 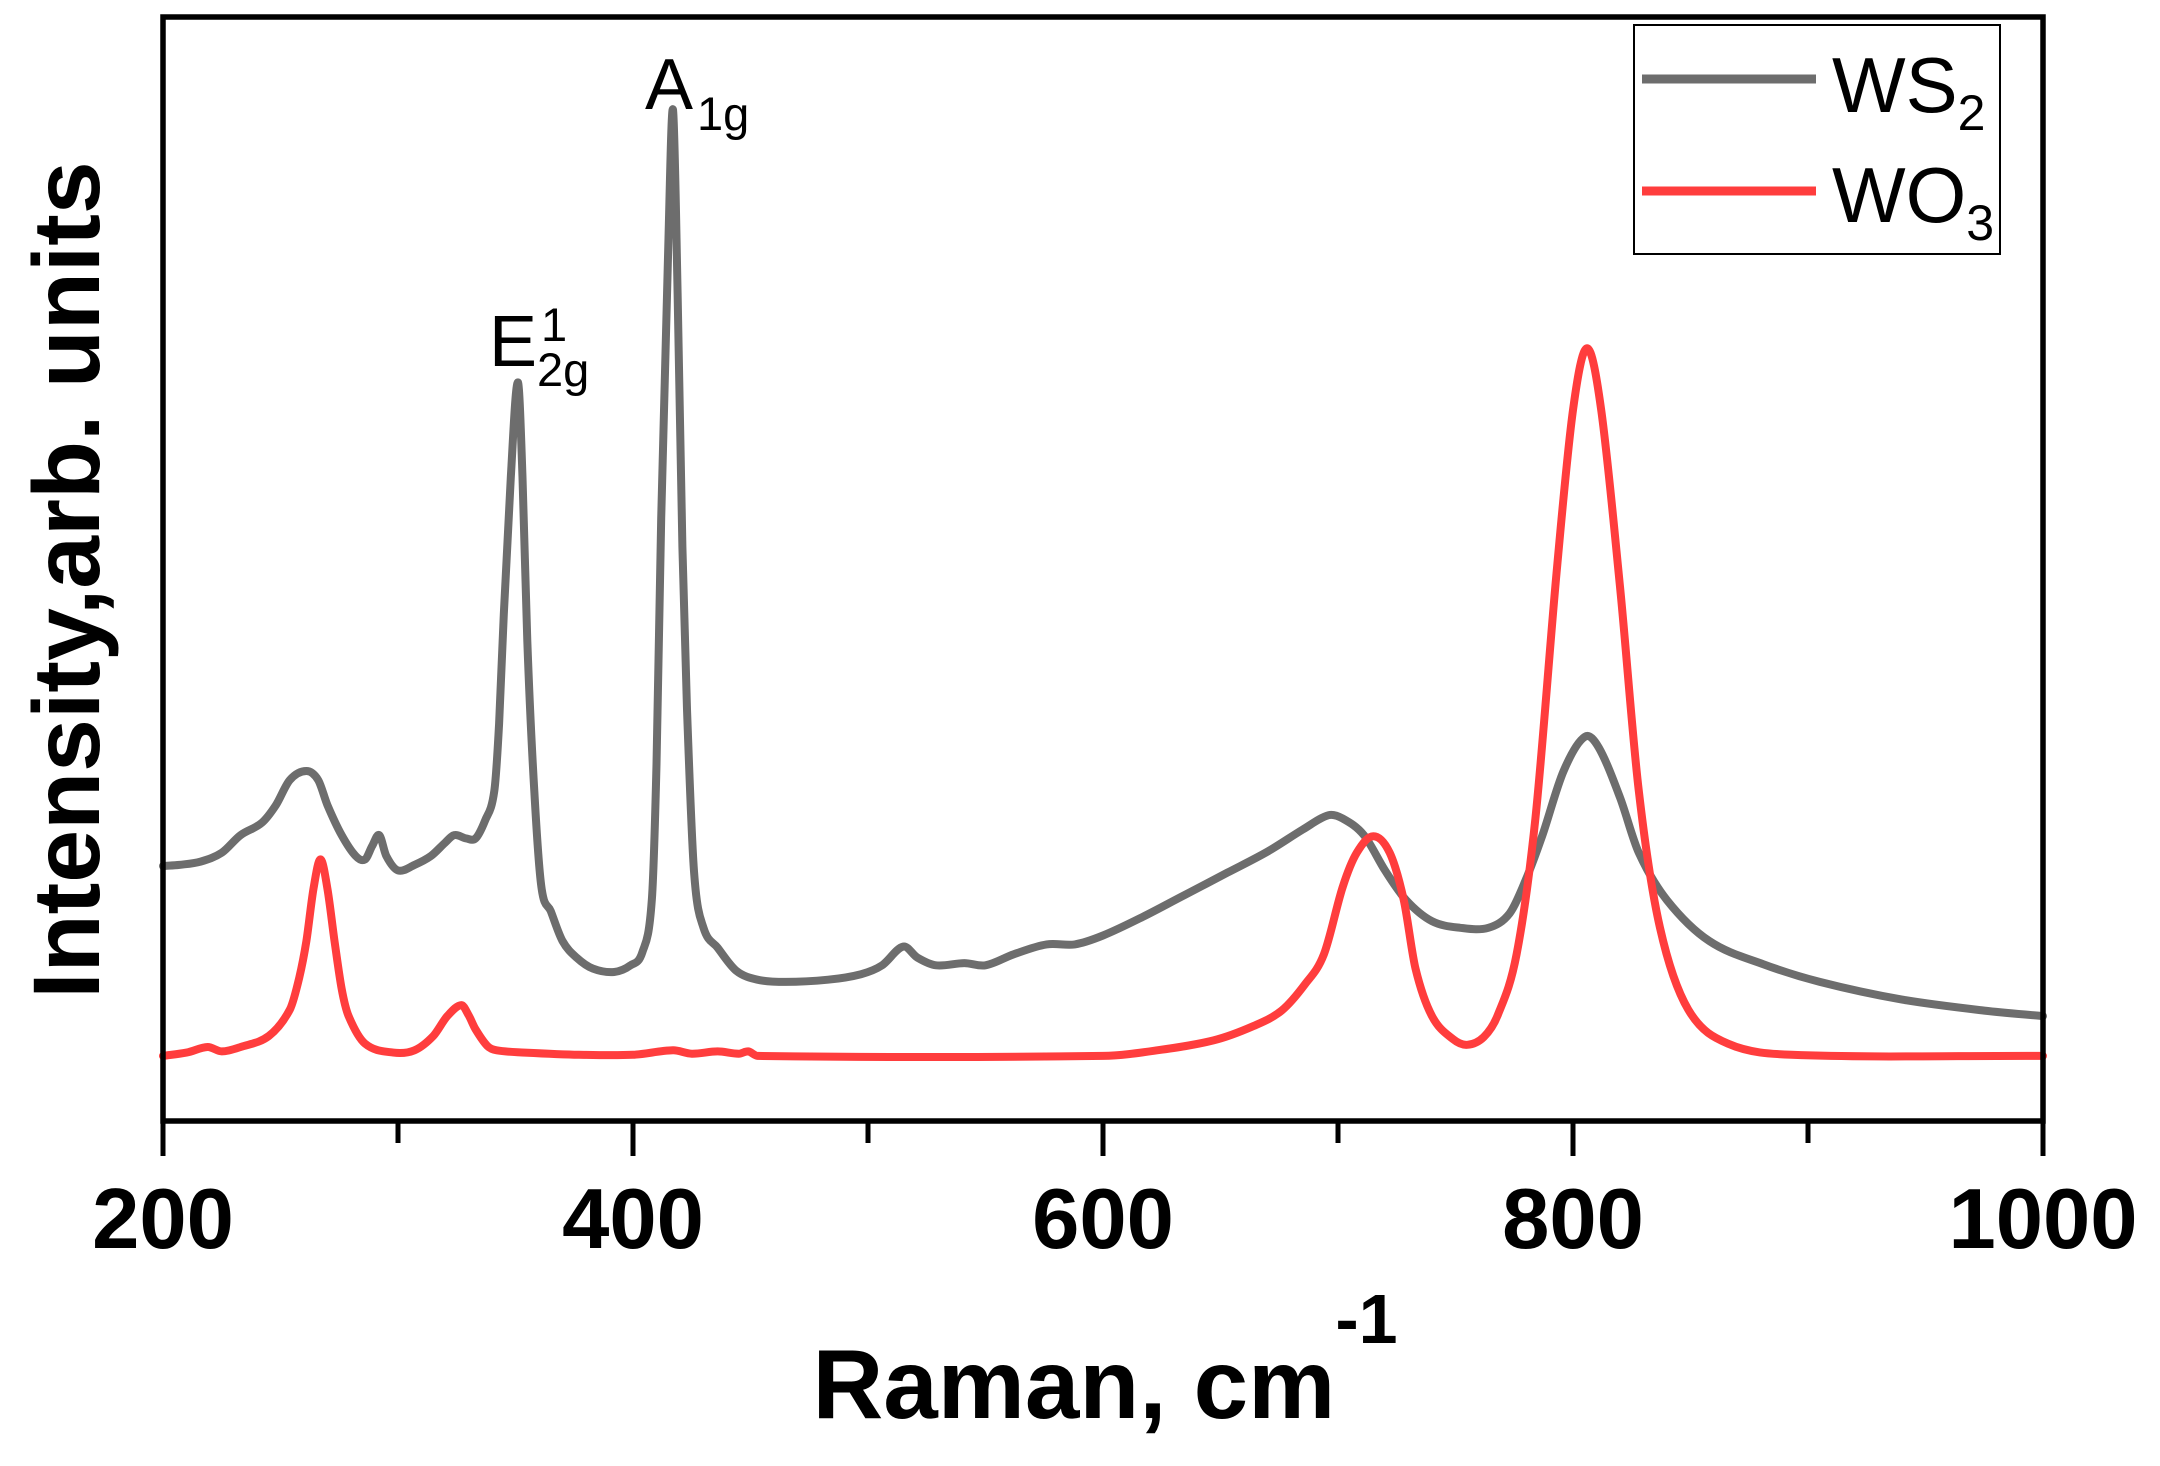 I want to click on legend-entry-ws2: WS2, so click(x=1813, y=91).